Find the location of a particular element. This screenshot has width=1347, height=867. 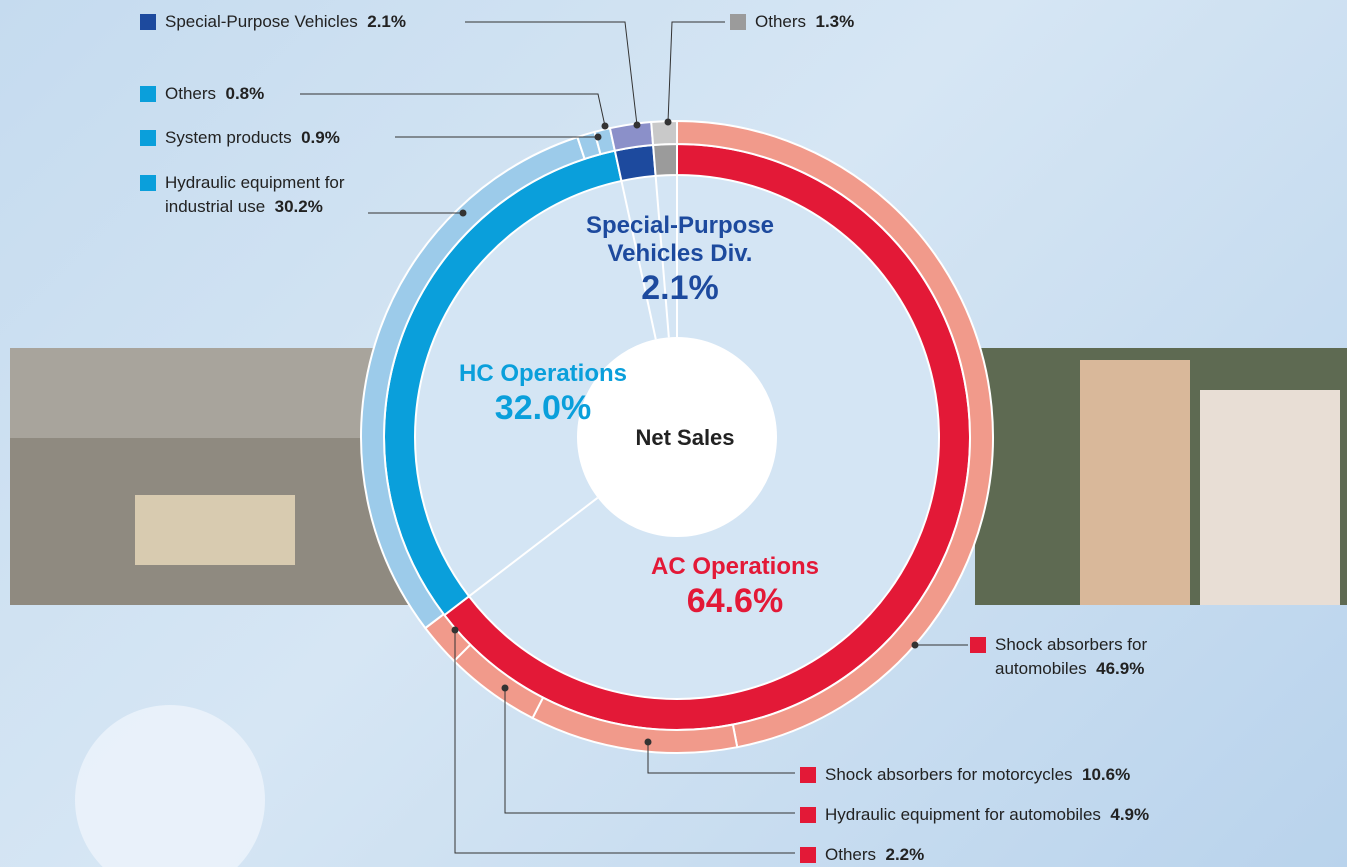

legend-value: 30.2% is located at coordinates (298, 206).